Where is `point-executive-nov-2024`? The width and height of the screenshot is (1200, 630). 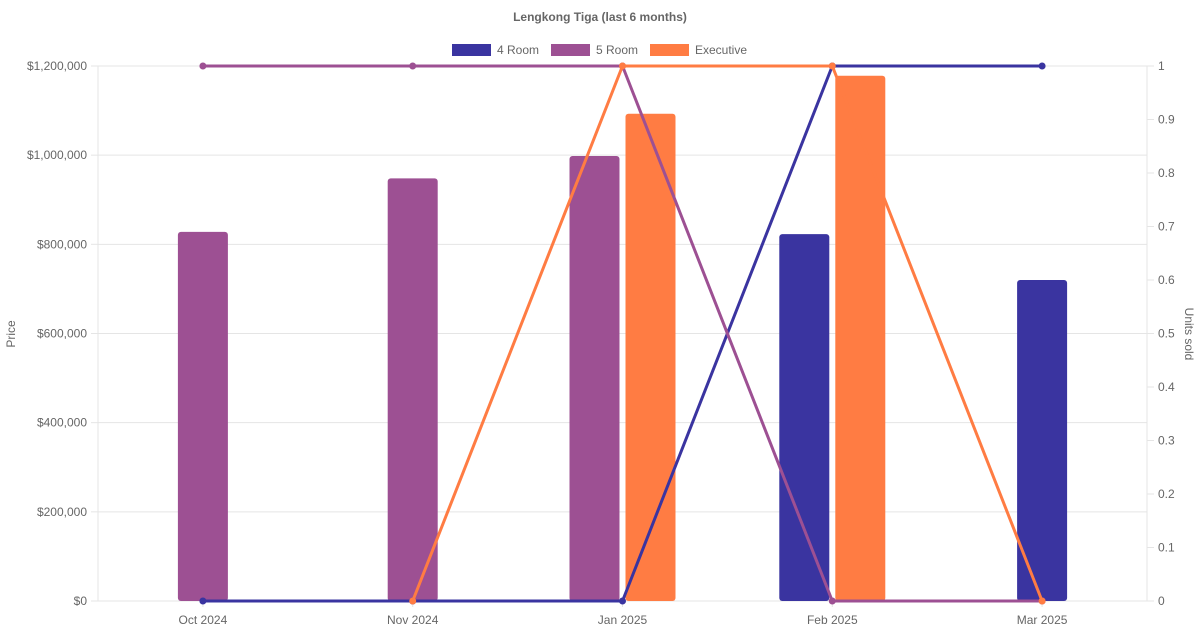 point-executive-nov-2024 is located at coordinates (413, 601).